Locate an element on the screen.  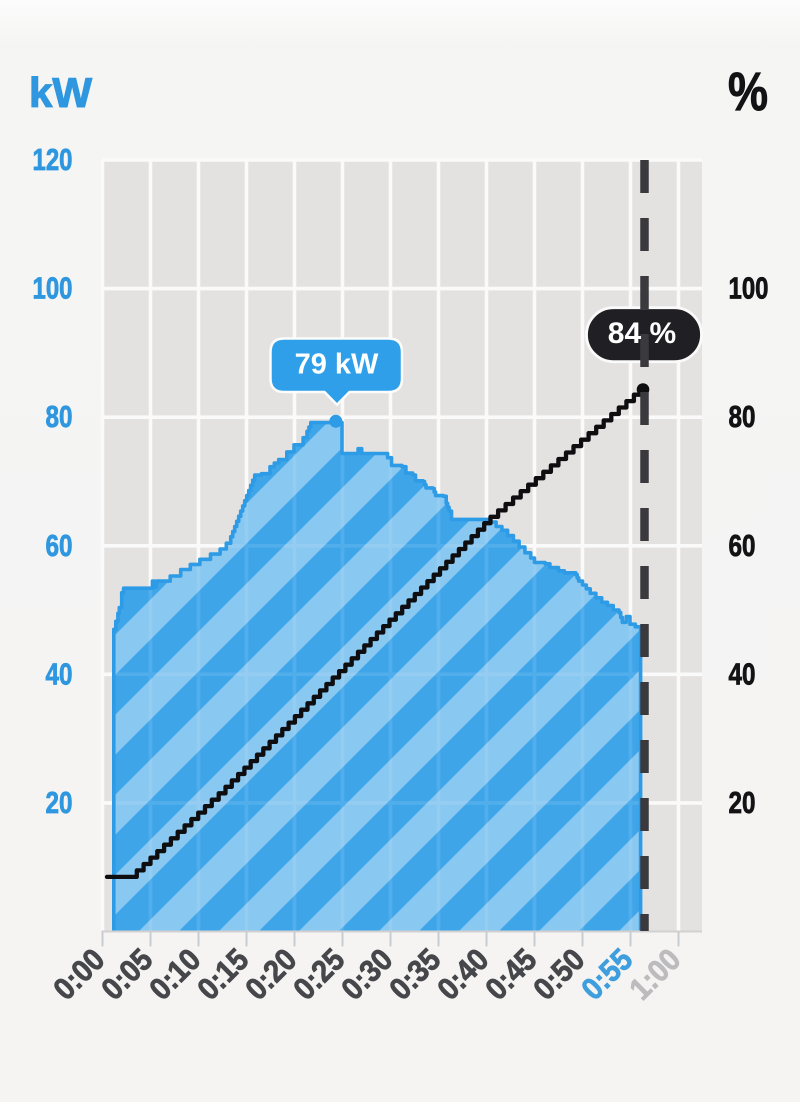
svg-text: 79 kW is located at coordinates (337, 365).